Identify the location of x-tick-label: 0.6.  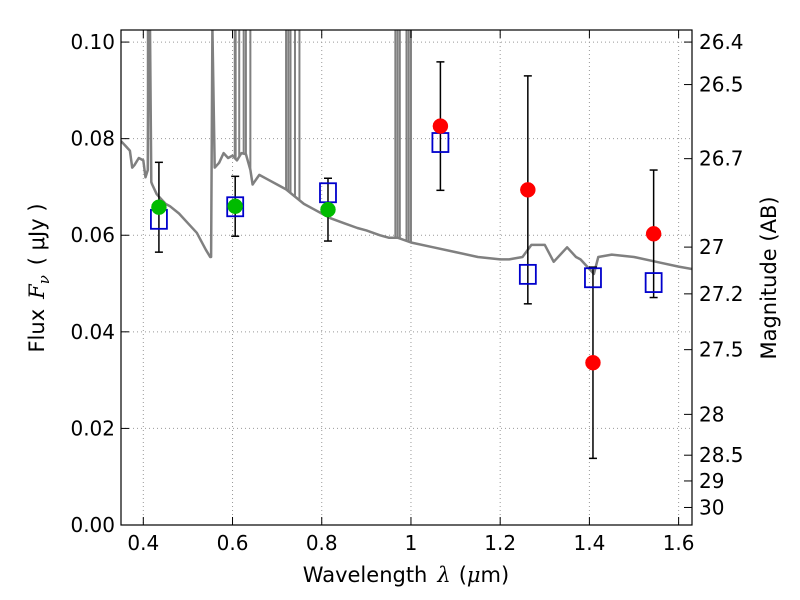
(233, 543).